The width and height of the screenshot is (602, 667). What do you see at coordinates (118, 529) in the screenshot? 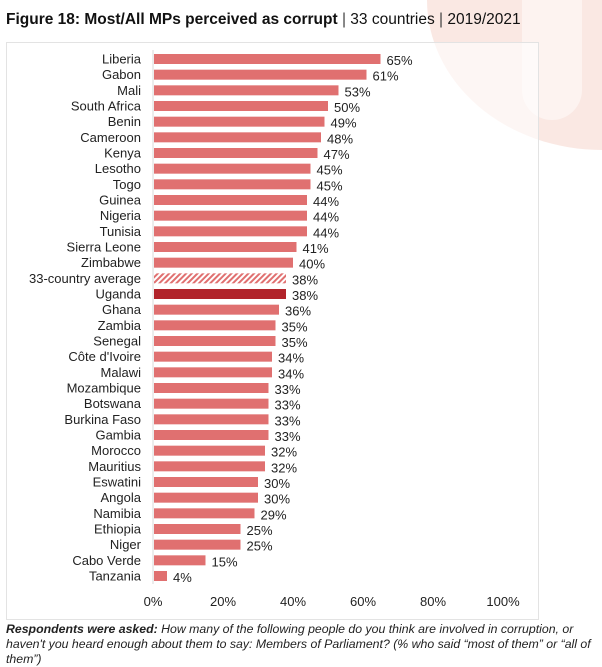
I see `category-label: Ethiopia` at bounding box center [118, 529].